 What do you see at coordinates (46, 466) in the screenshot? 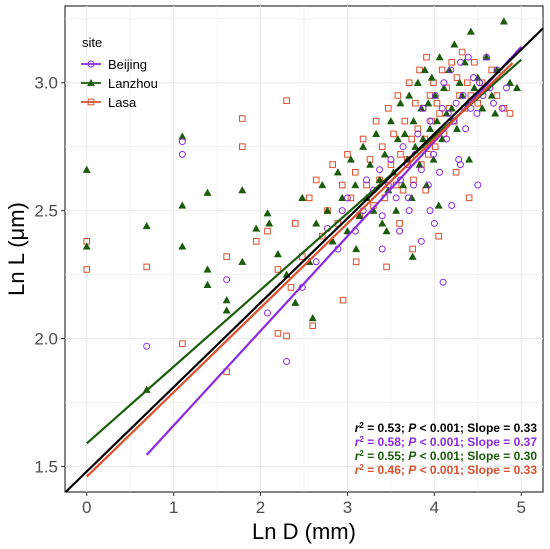
I see `y-tick-label: 1.5` at bounding box center [46, 466].